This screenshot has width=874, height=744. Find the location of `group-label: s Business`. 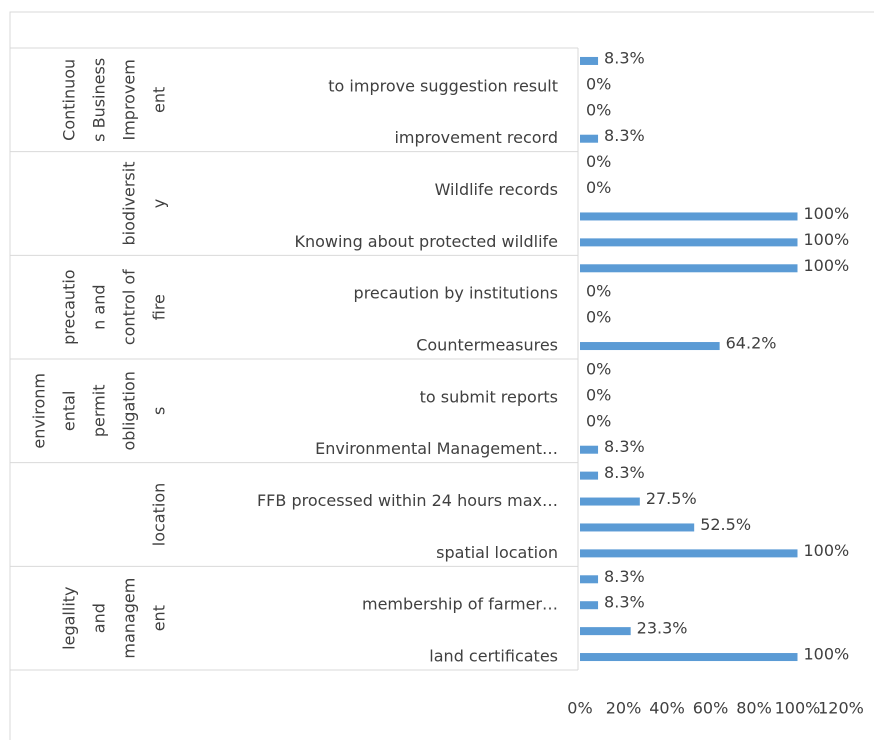

group-label: s Business is located at coordinates (99, 100).